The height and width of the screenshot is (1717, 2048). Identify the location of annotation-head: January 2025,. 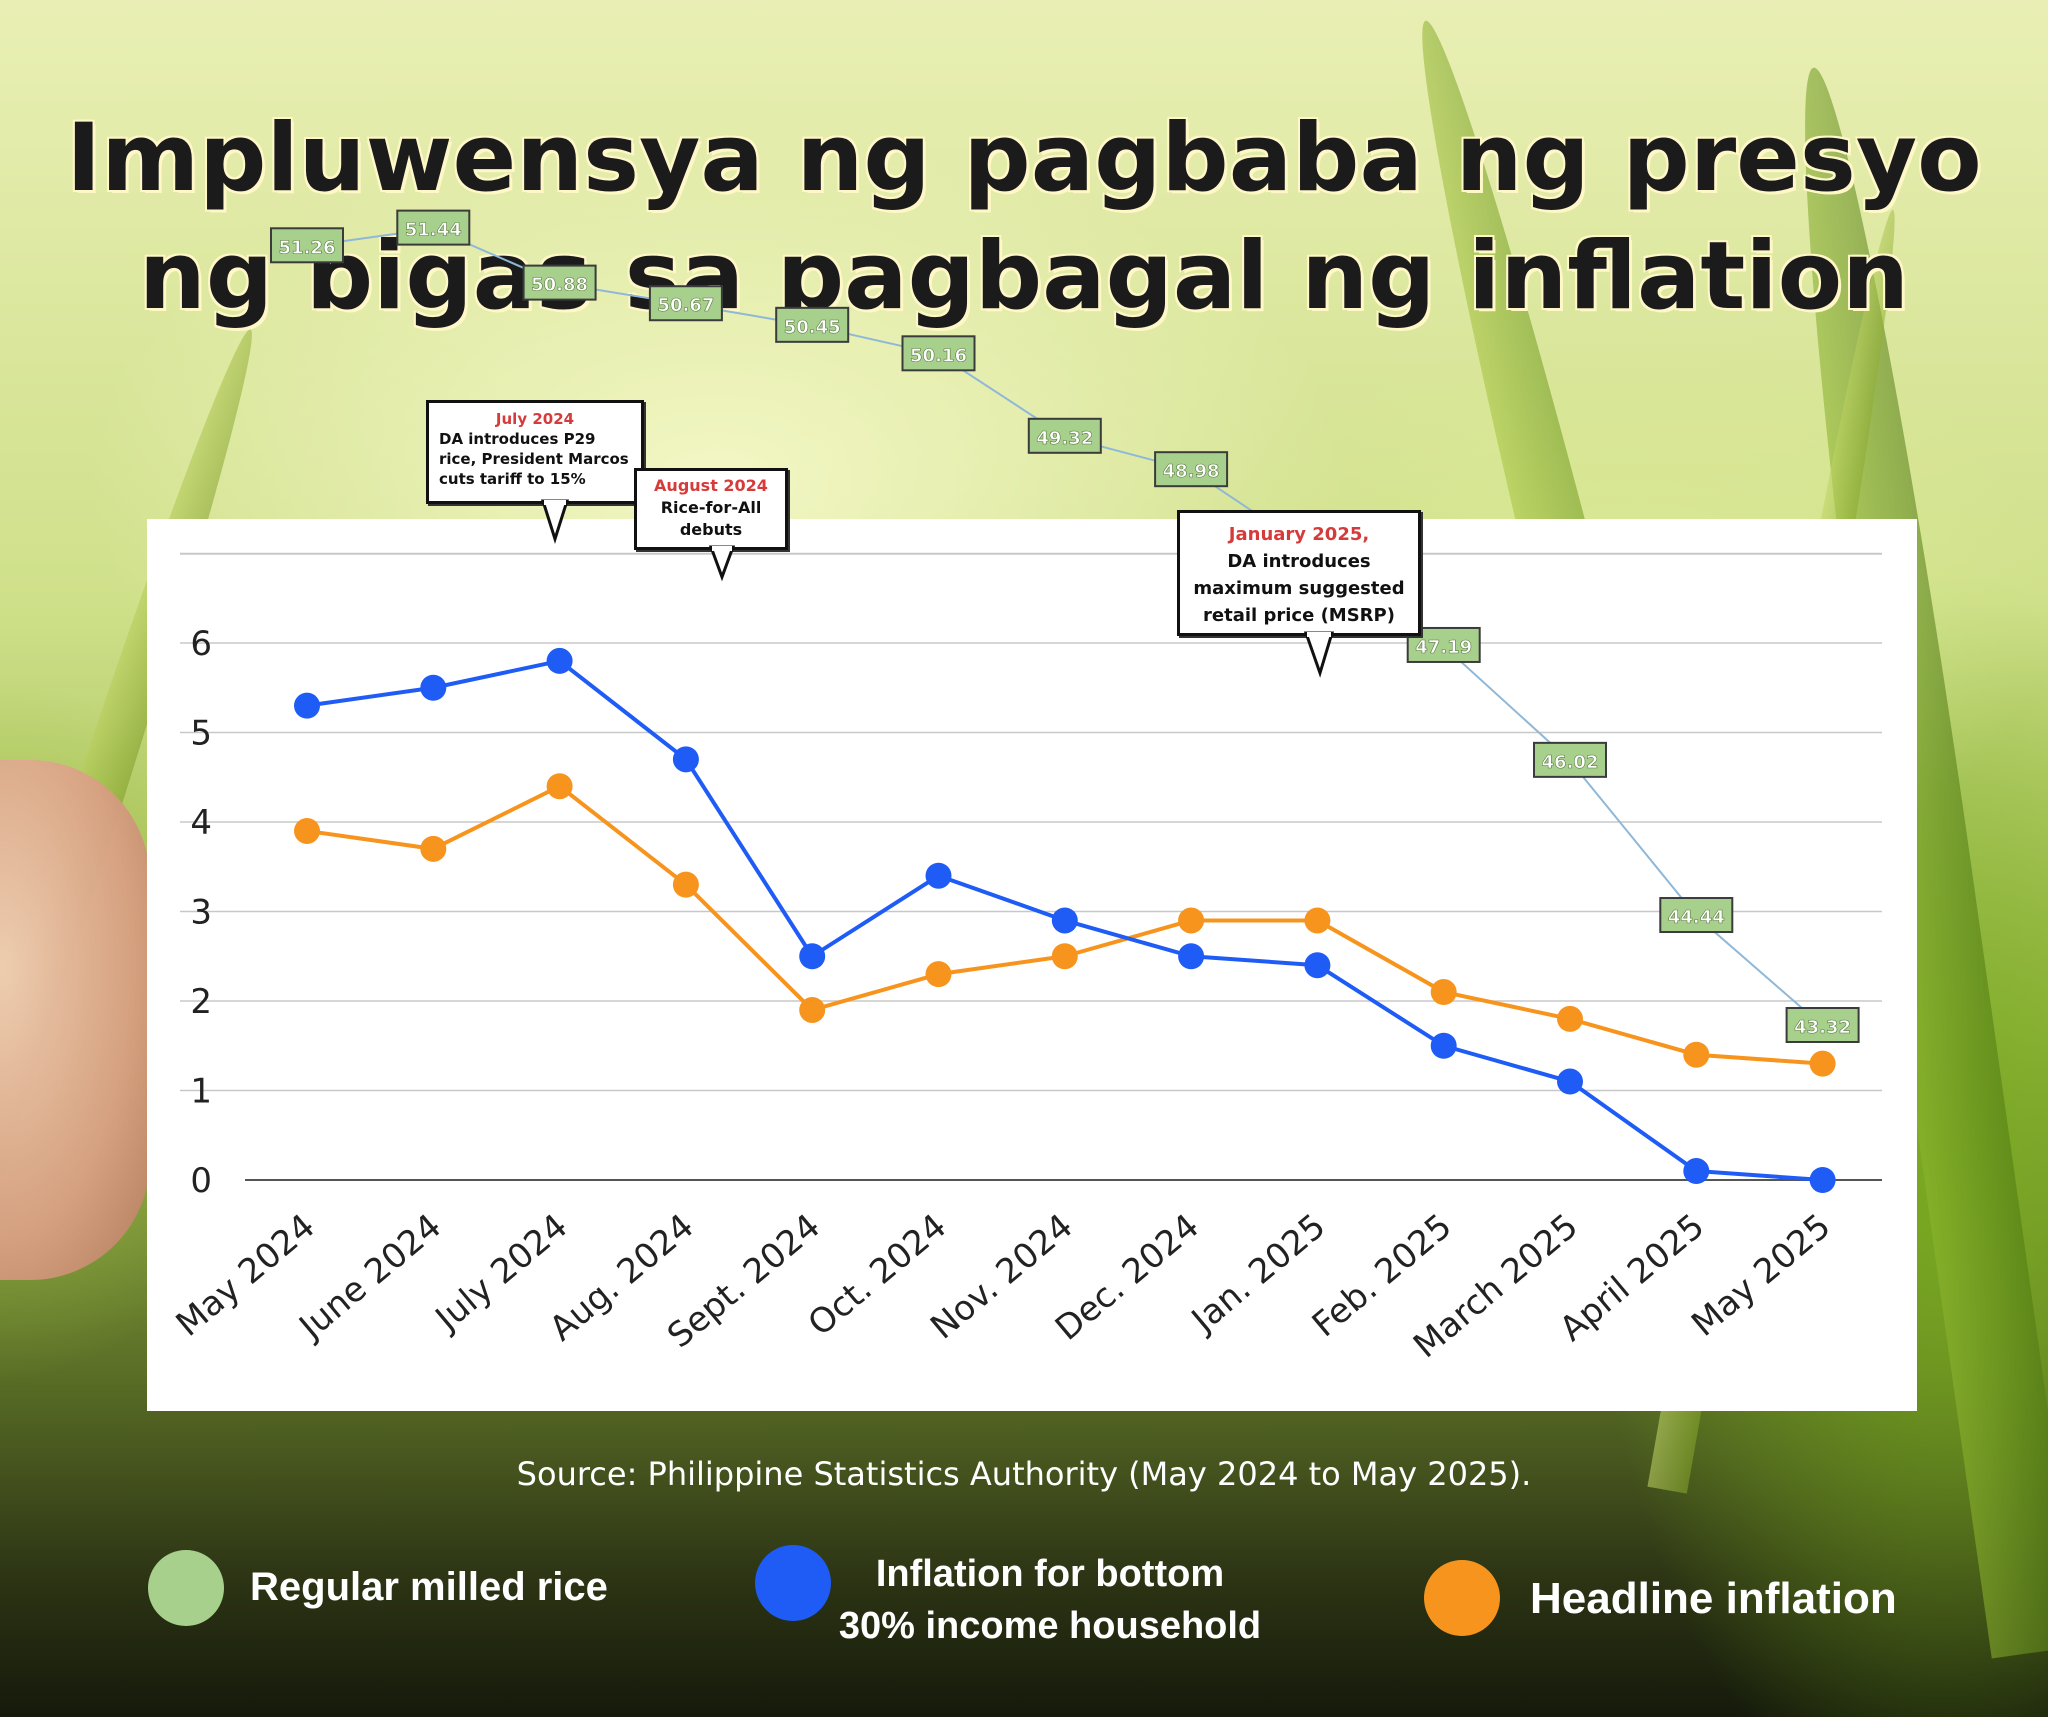
(1299, 534).